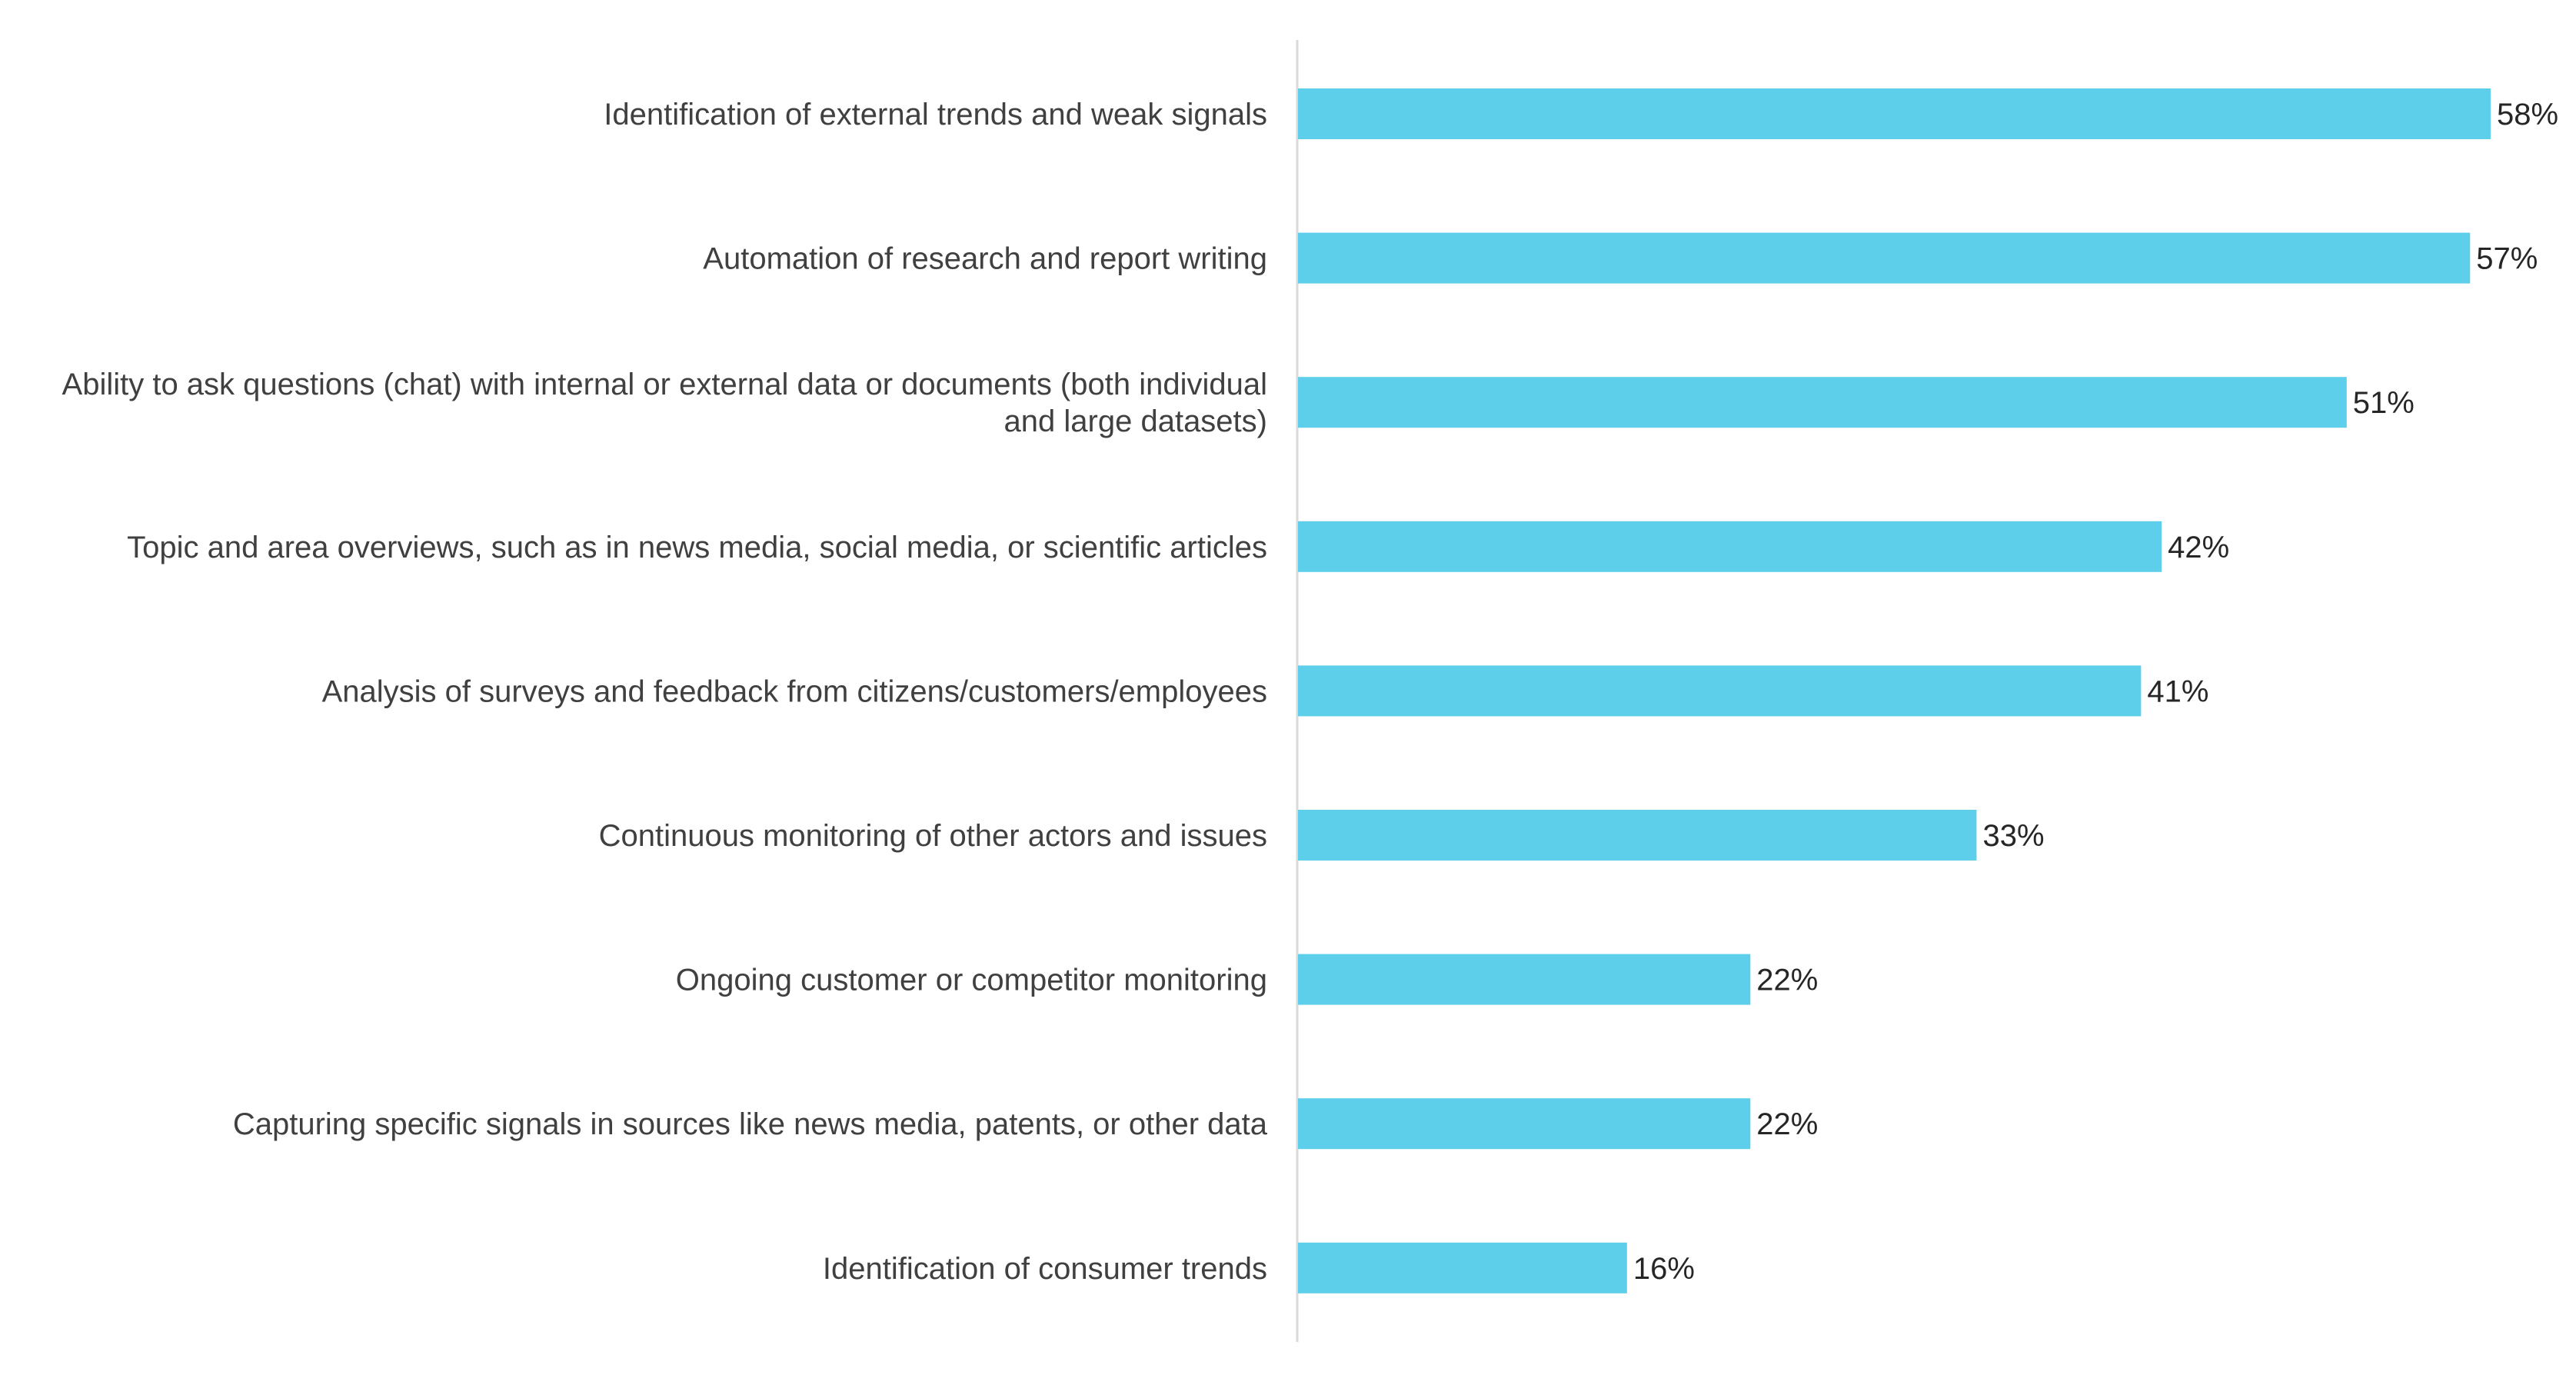 Image resolution: width=2576 pixels, height=1385 pixels. Describe the element at coordinates (2013, 836) in the screenshot. I see `value-label-6: 33%` at that location.